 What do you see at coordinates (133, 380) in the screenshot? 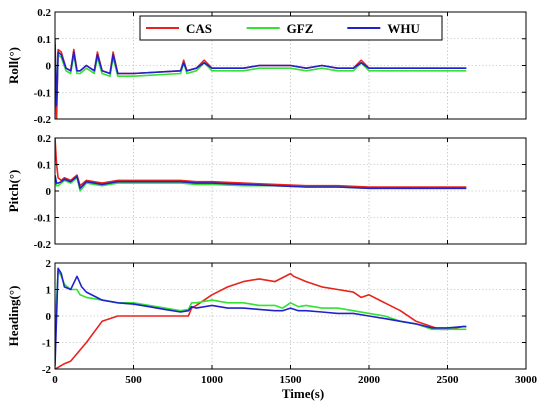
I see `x-tick-label: 500` at bounding box center [133, 380].